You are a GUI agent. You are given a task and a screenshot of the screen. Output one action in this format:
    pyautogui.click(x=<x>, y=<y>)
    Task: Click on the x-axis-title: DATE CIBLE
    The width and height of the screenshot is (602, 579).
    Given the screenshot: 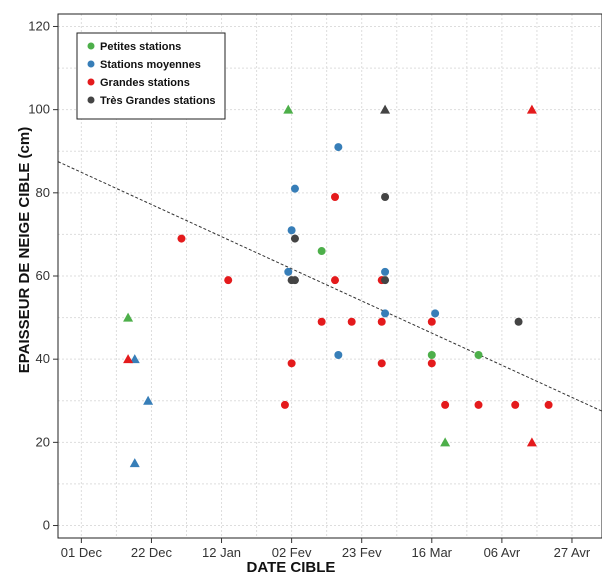 What is the action you would take?
    pyautogui.click(x=291, y=567)
    